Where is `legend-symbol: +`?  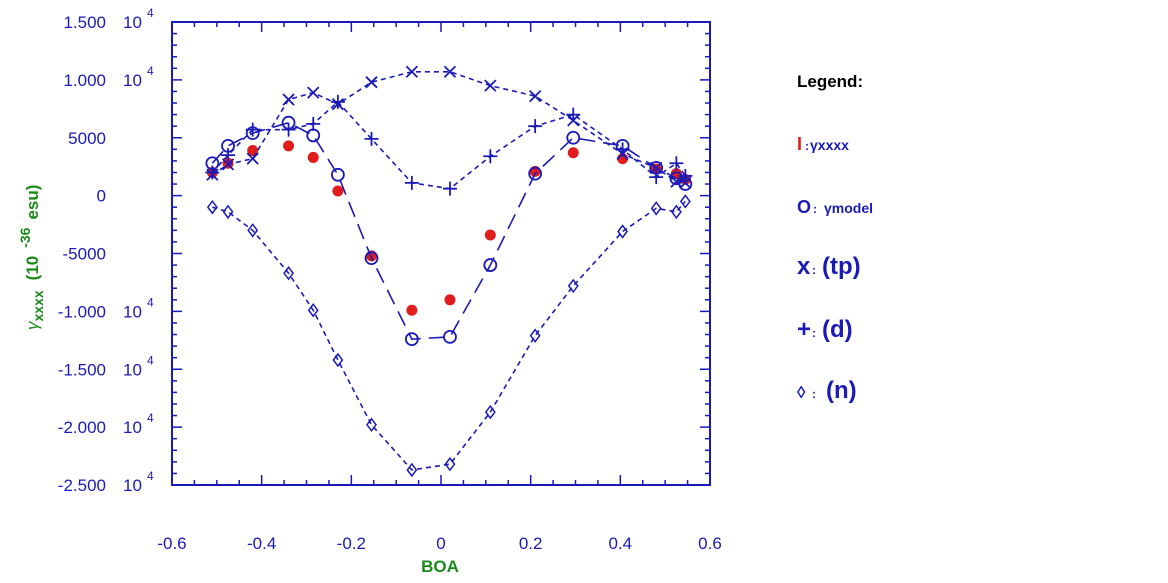
legend-symbol: + is located at coordinates (804, 329).